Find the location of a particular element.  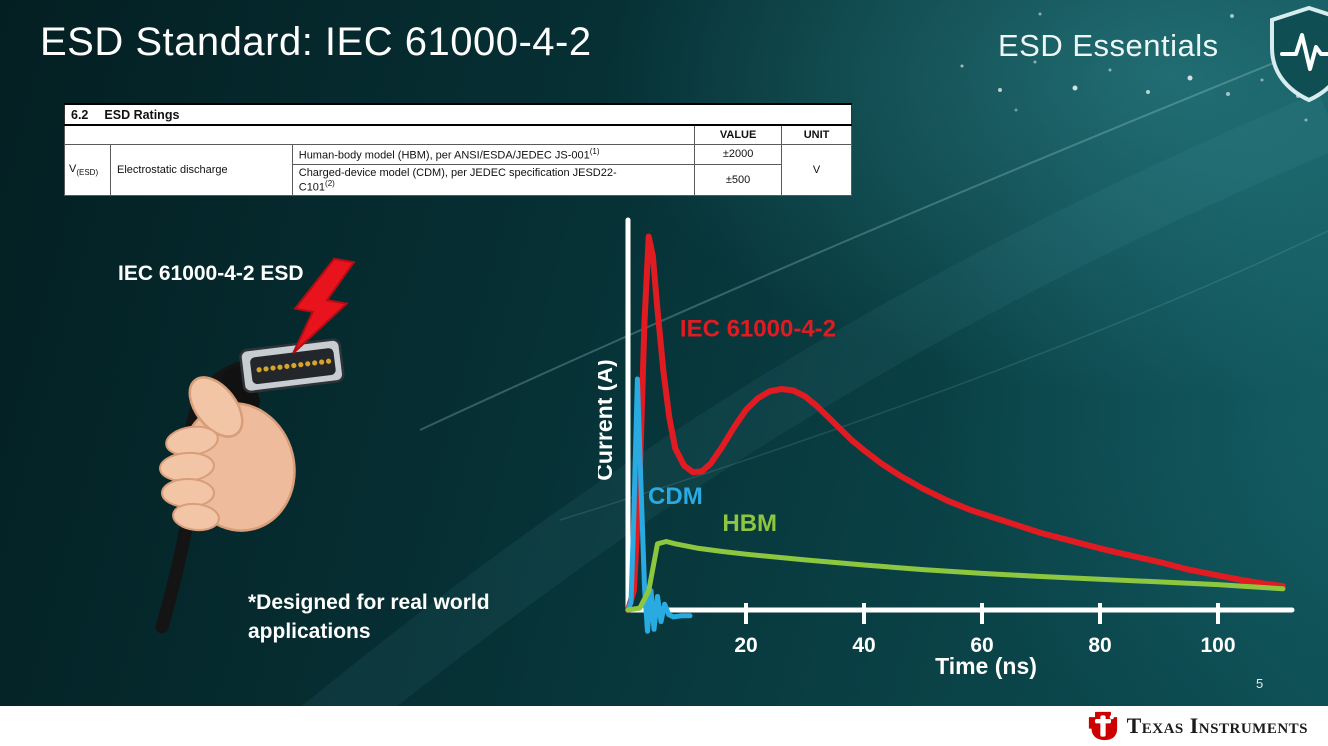

vesd-symbol: V(ESD) is located at coordinates (87, 170).